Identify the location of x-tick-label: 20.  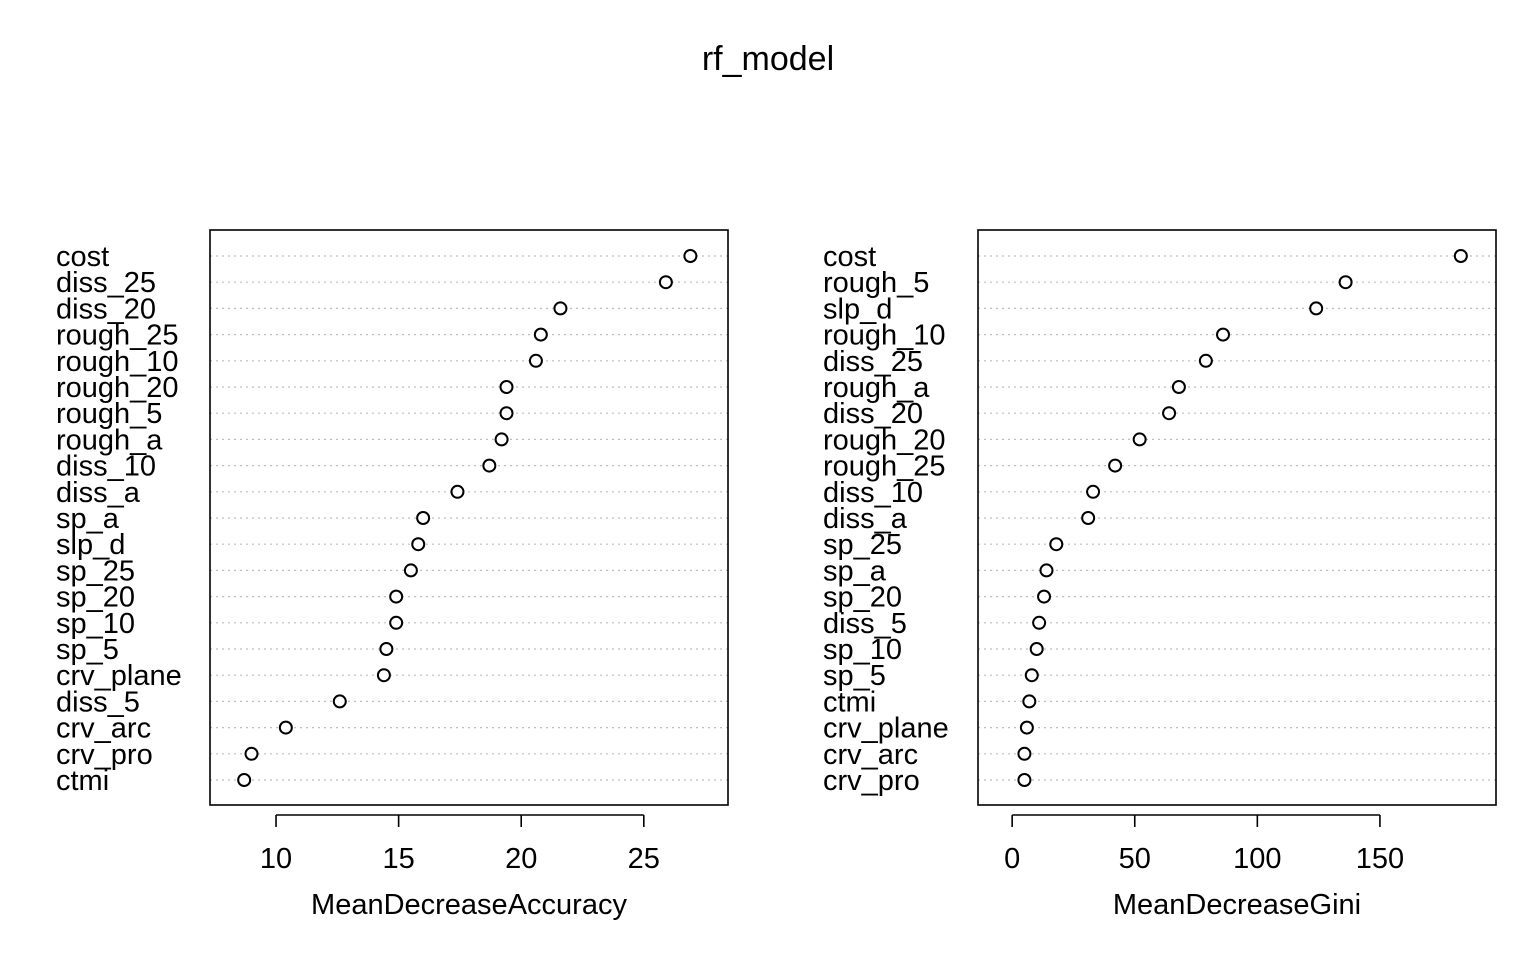
(521, 859).